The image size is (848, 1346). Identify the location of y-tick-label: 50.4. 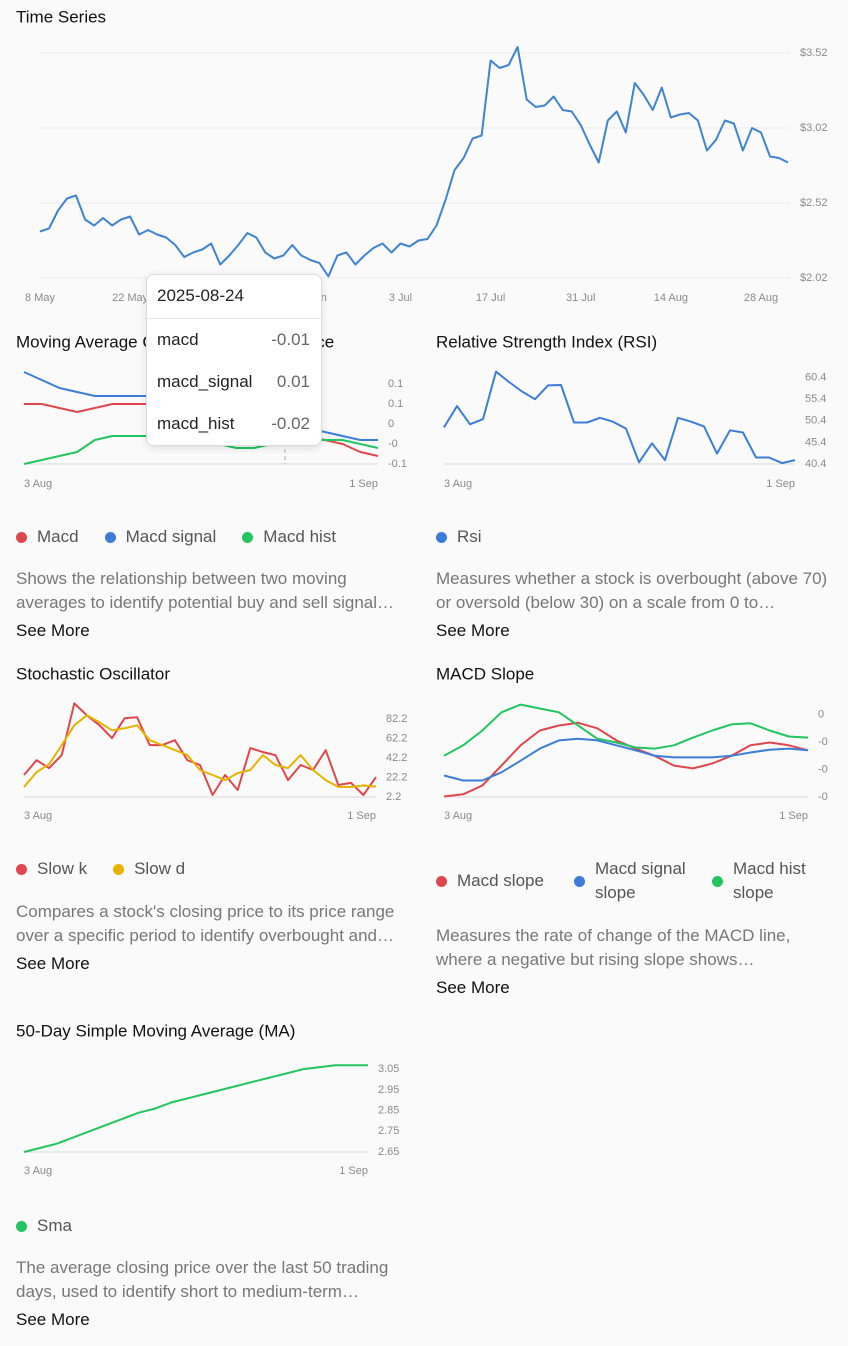
(815, 421).